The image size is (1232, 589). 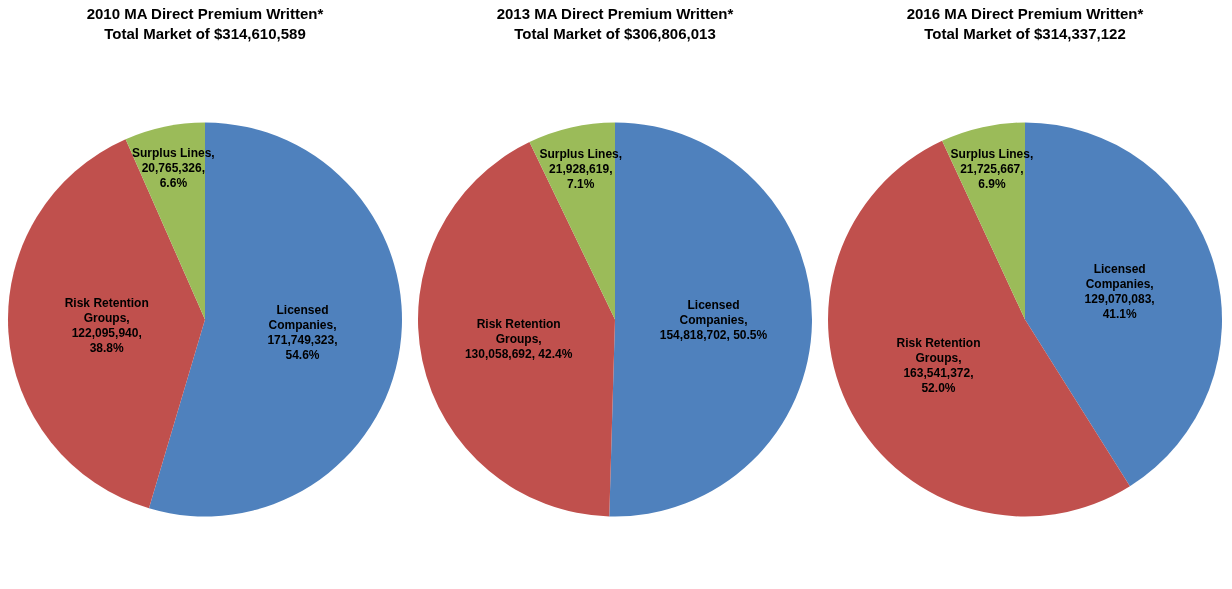 I want to click on chart-subtitle: Total Market of $314,610,589, so click(x=205, y=34).